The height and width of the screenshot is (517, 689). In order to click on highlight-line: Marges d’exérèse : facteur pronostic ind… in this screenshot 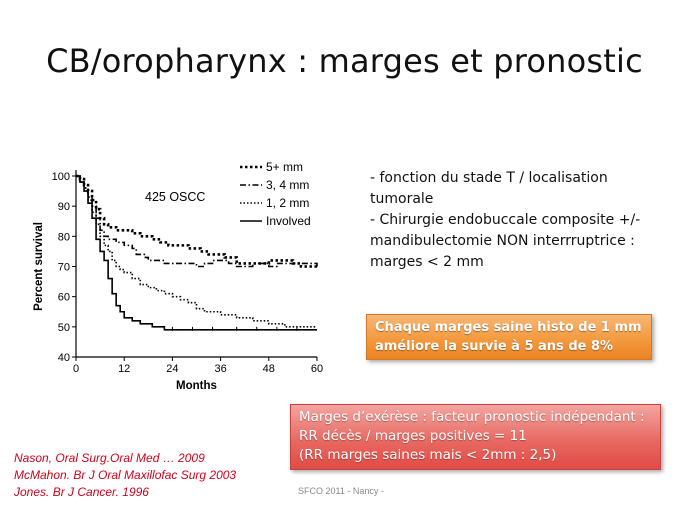, I will do `click(472, 417)`.